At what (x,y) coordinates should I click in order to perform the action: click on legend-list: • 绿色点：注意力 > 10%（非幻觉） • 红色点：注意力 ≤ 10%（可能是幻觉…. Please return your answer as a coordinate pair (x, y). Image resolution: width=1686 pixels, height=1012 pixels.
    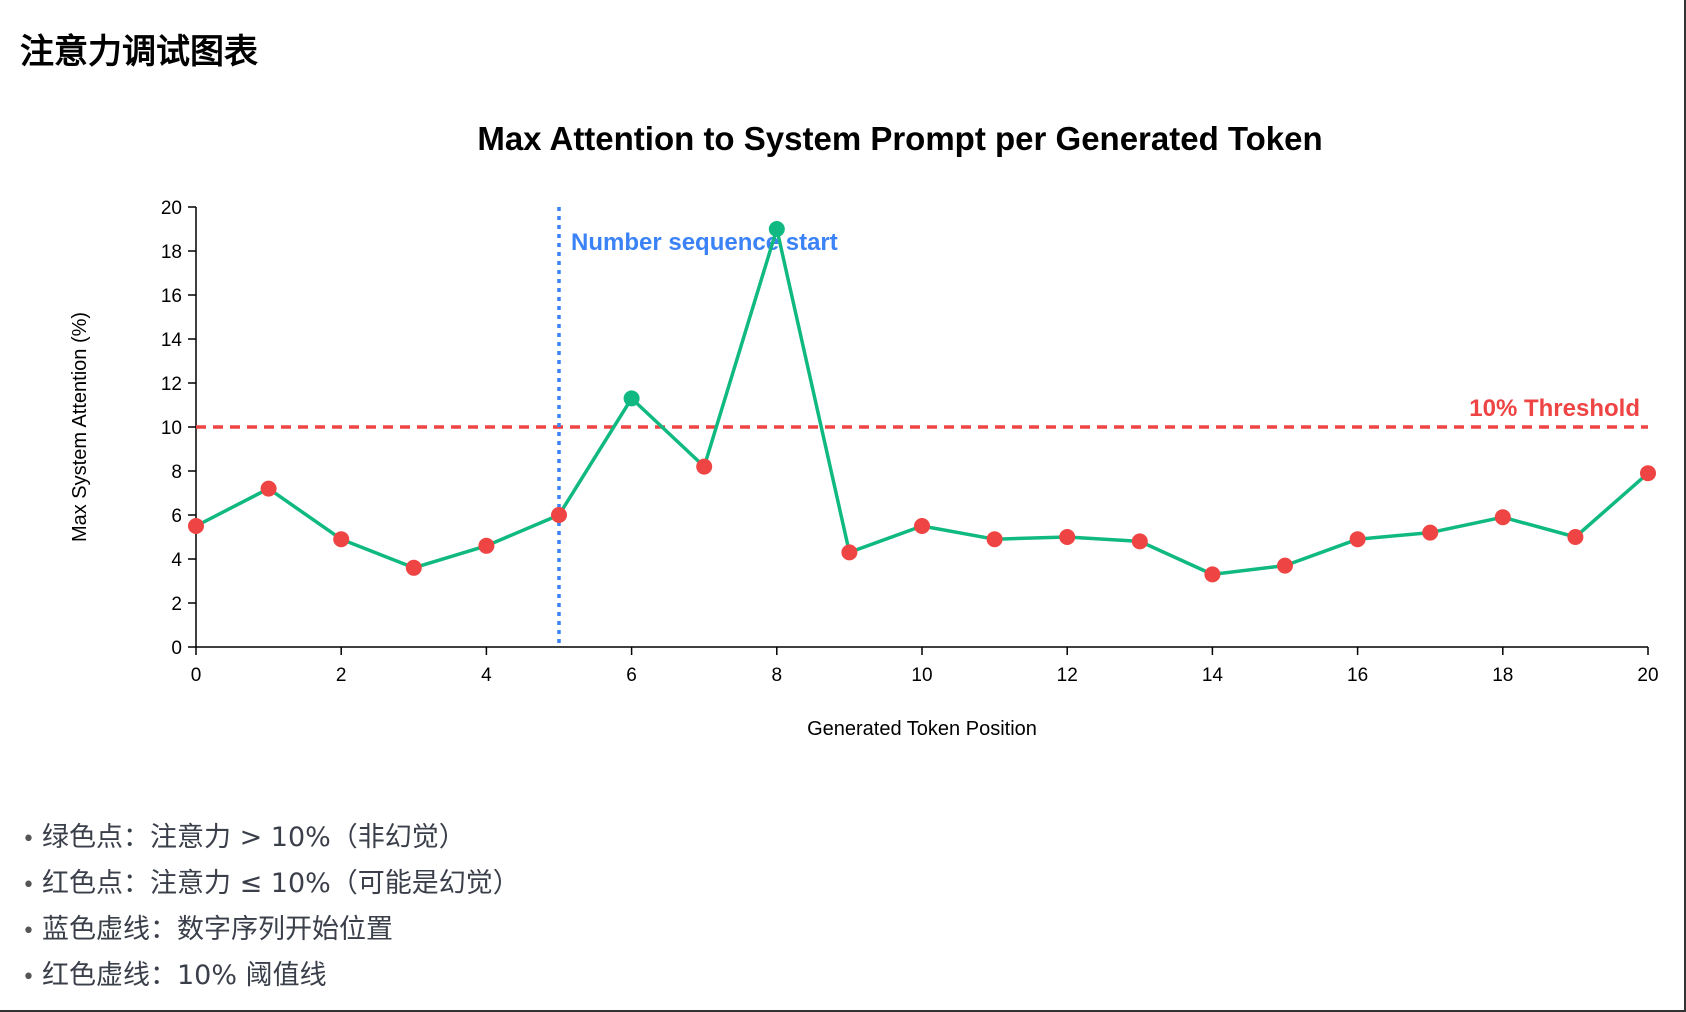
    Looking at the image, I should click on (271, 908).